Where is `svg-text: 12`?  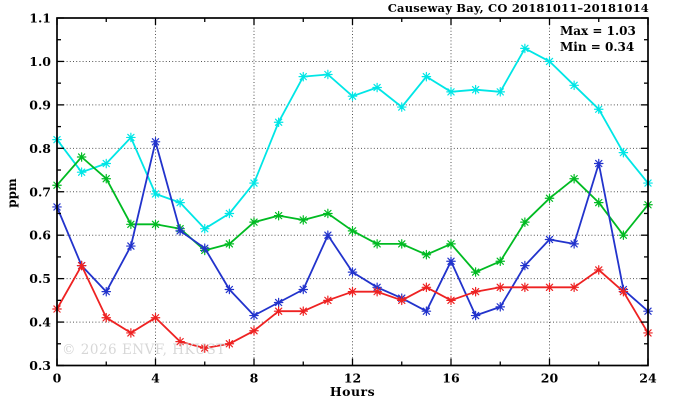 svg-text: 12 is located at coordinates (352, 378).